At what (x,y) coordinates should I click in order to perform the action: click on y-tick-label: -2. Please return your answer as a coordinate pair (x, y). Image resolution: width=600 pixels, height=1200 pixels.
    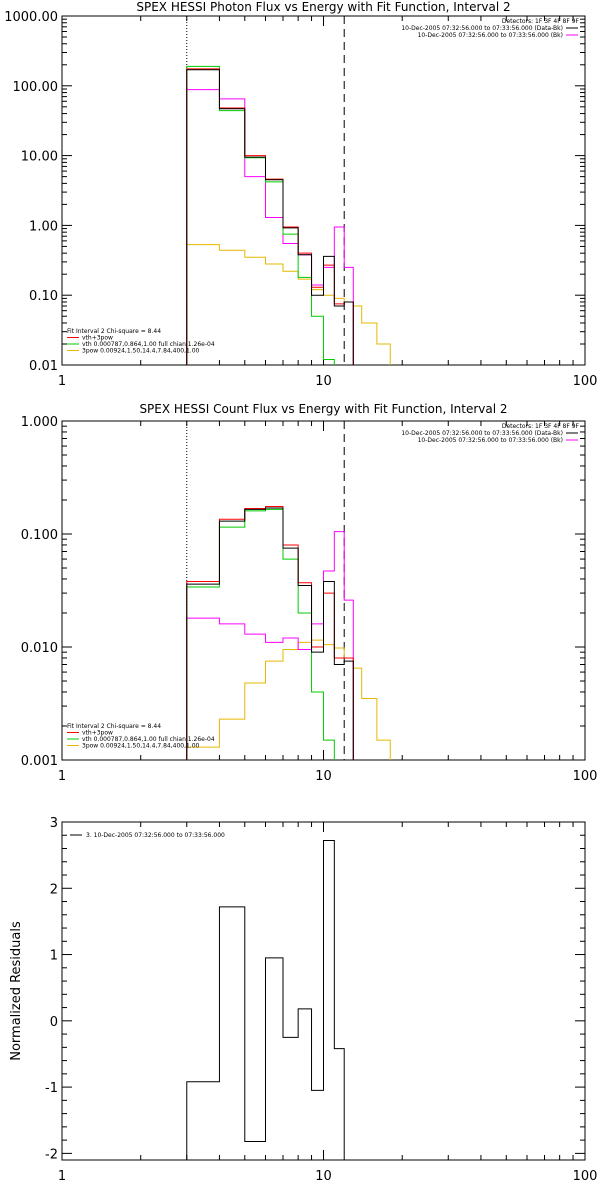
    Looking at the image, I should click on (51, 1154).